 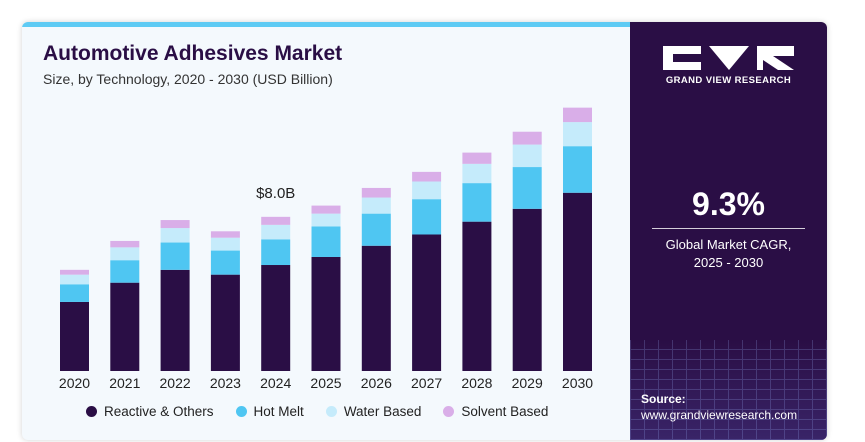 I want to click on legend-swatch-reactive, so click(x=91, y=411).